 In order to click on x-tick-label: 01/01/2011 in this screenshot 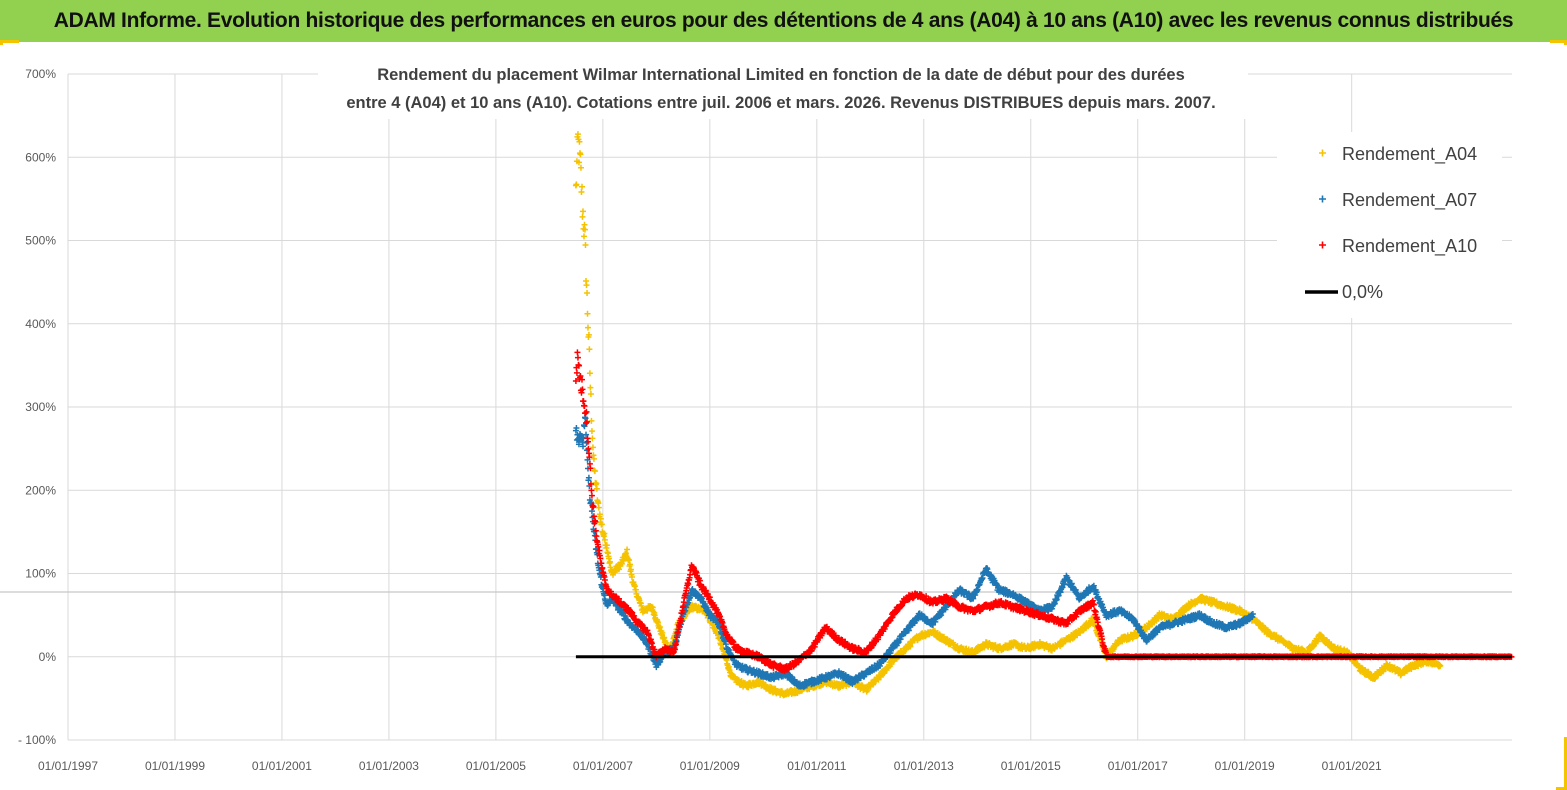, I will do `click(816, 766)`.